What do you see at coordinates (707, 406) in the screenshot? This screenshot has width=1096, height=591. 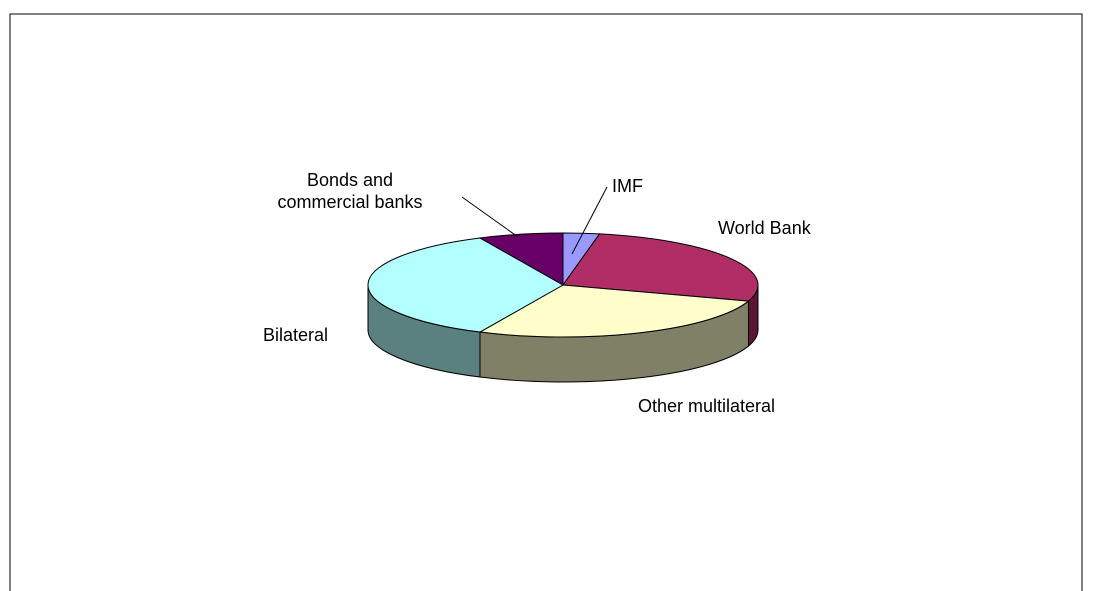 I see `slice-label: Other multilateral` at bounding box center [707, 406].